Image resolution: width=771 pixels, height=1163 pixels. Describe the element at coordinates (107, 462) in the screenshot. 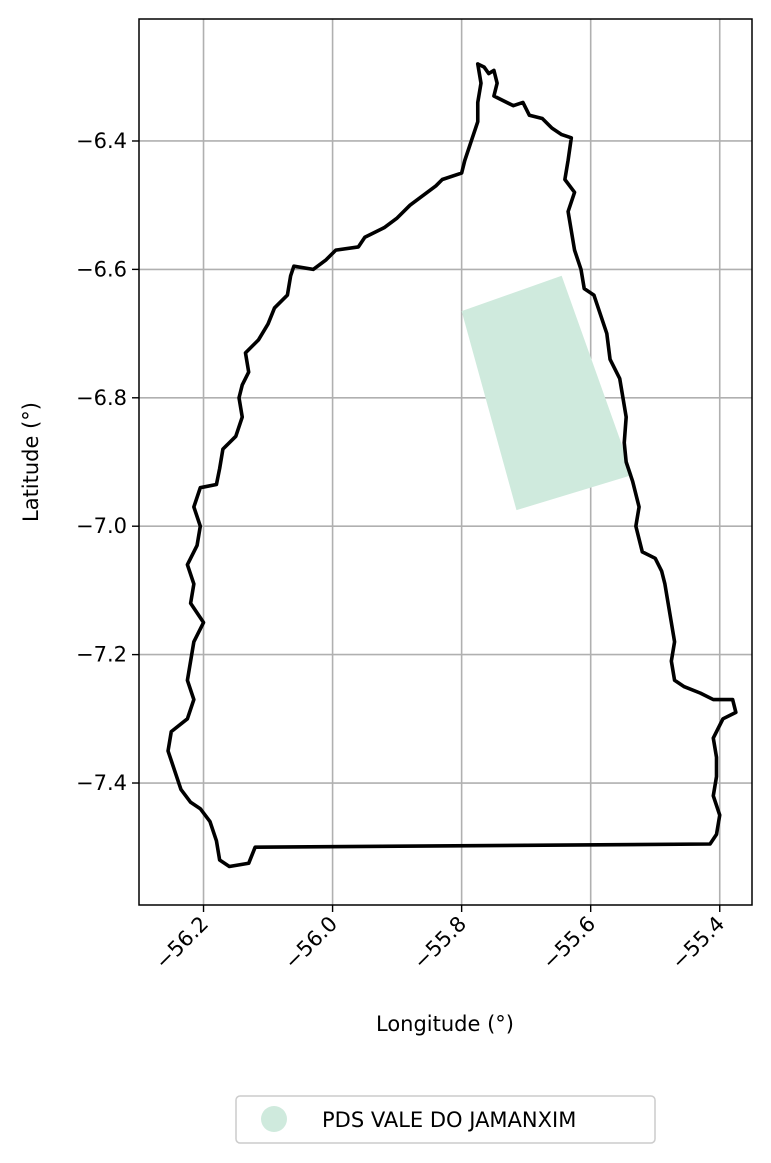

I see `y-axis-ticks: −6.4 −6.6 −6.8 −7.0 −7.2 −7.4` at that location.